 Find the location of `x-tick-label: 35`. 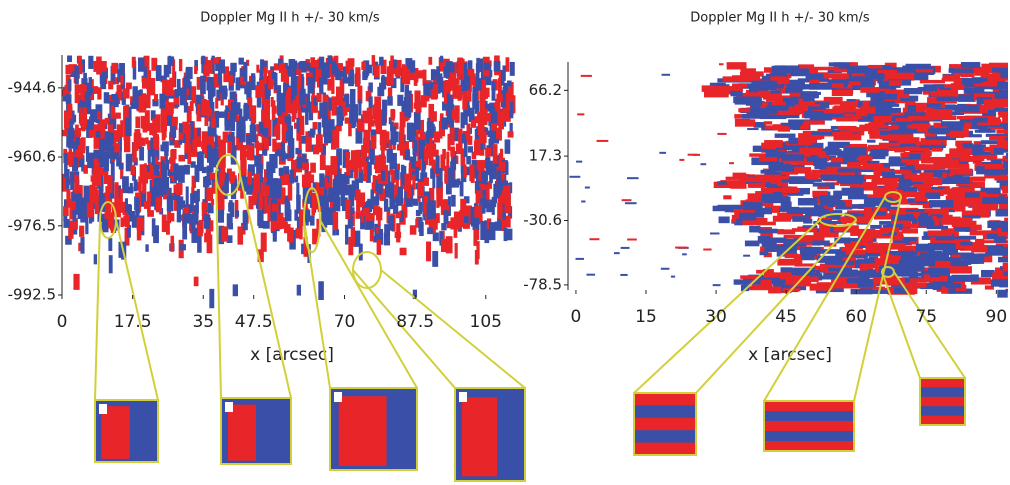

x-tick-label: 35 is located at coordinates (203, 322).